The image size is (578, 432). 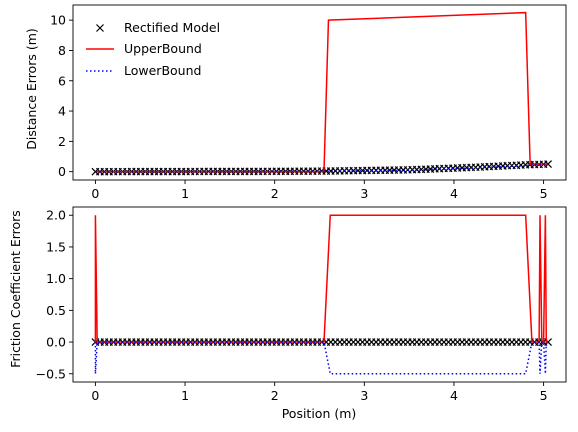 What do you see at coordinates (162, 70) in the screenshot?
I see `legend-label-lower: LowerBound` at bounding box center [162, 70].